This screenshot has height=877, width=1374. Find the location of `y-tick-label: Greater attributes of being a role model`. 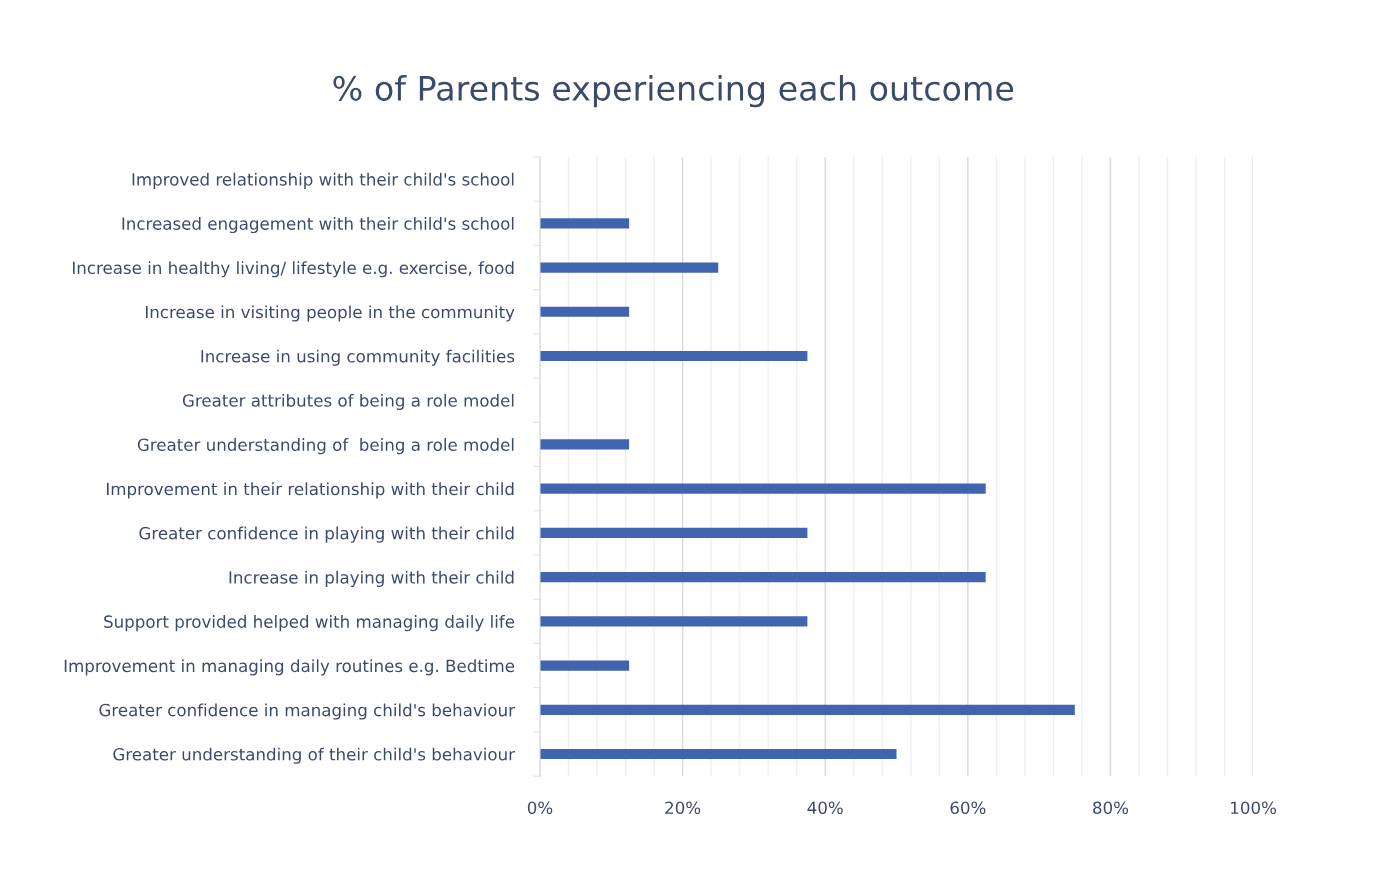

y-tick-label: Greater attributes of being a role model is located at coordinates (348, 402).